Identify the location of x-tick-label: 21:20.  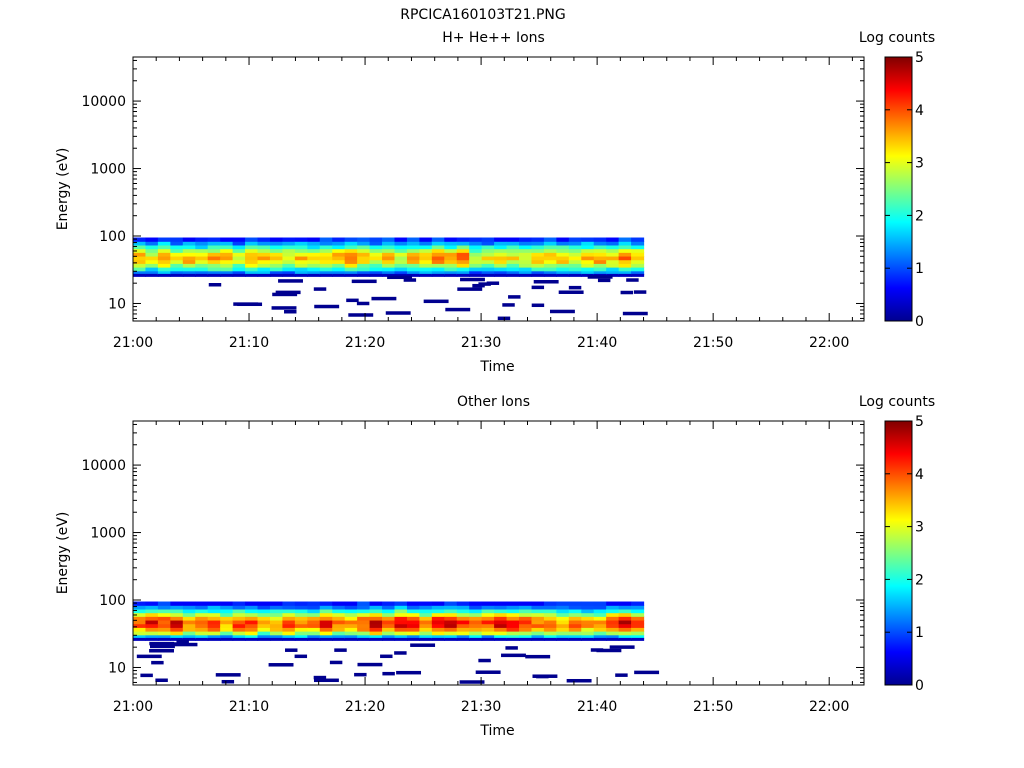
(365, 343).